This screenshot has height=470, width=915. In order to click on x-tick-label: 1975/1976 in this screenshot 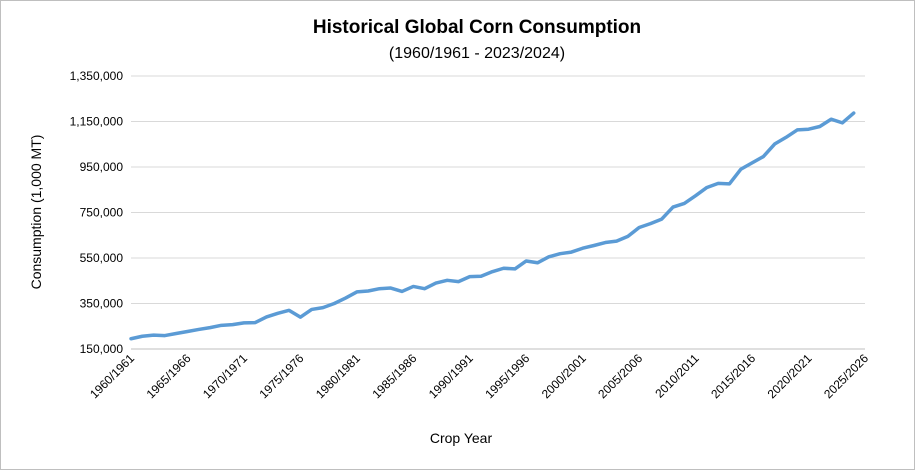, I will do `click(281, 376)`.